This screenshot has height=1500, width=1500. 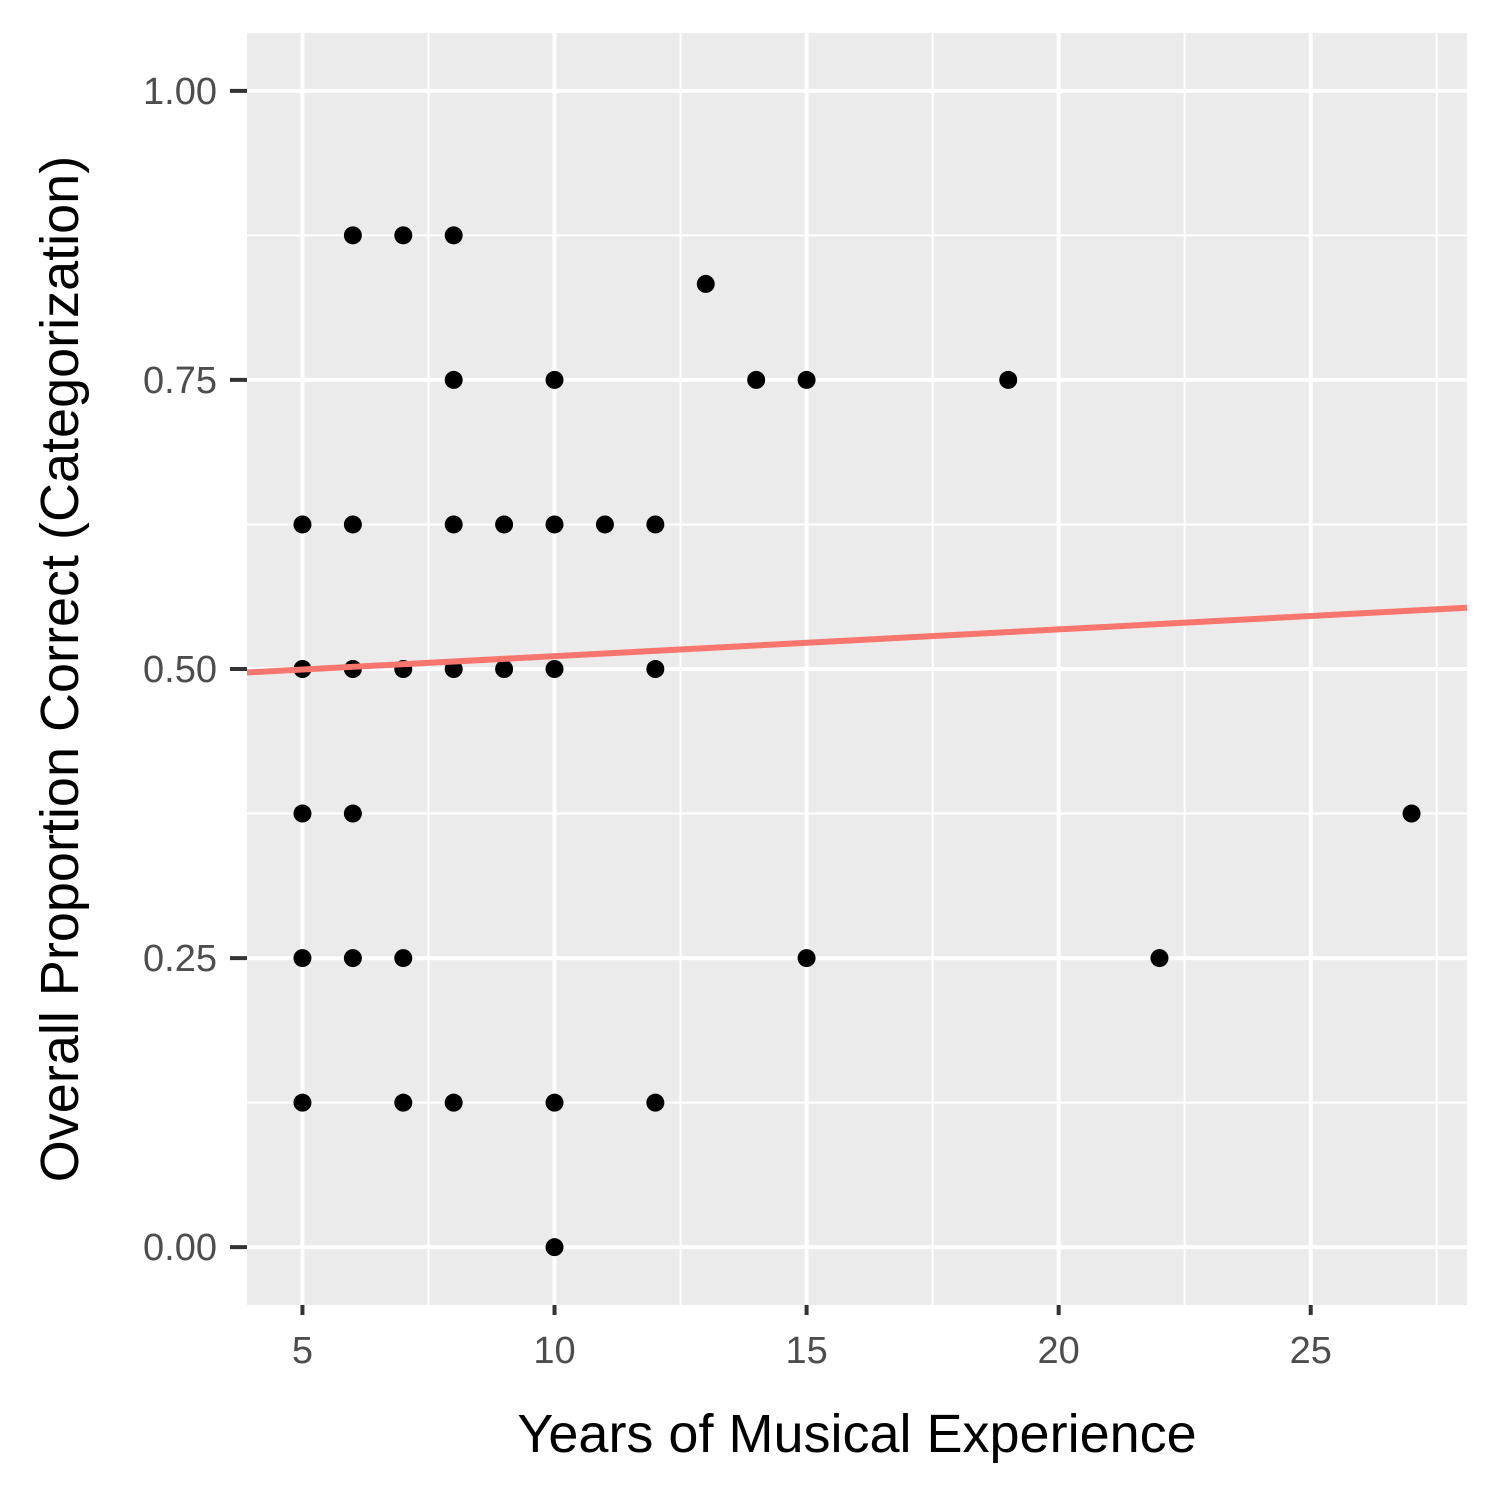 I want to click on trend-line-group, so click(x=857, y=640).